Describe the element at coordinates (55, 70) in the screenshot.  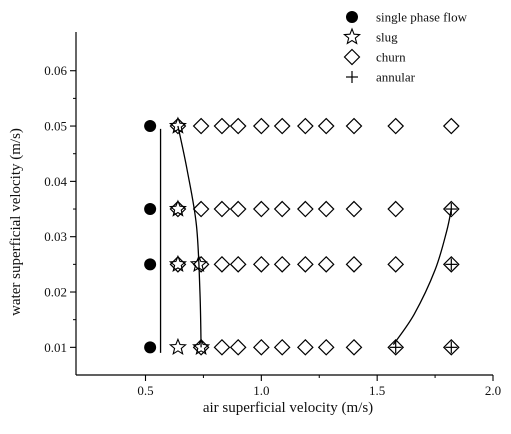
I see `y-tick-label: 0.06` at that location.